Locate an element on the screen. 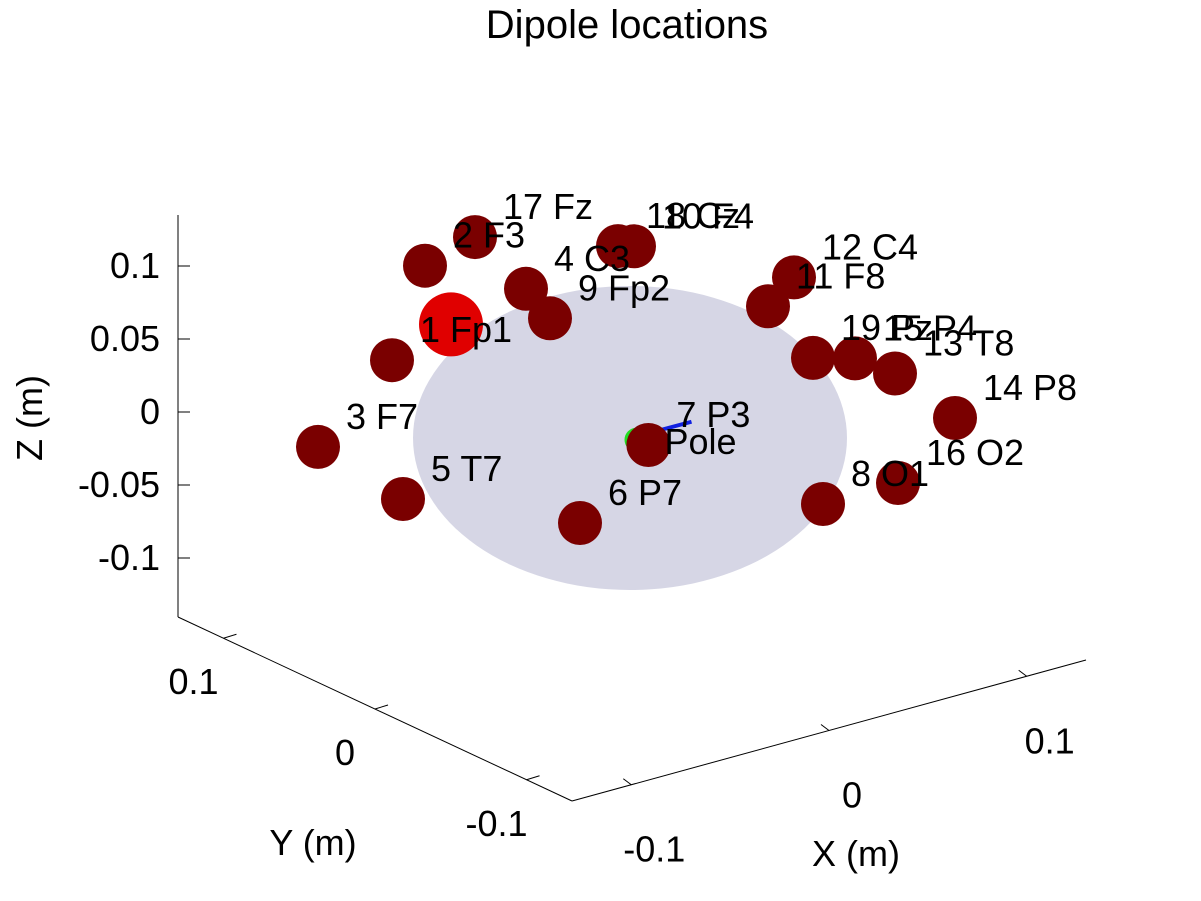 This screenshot has width=1201, height=901. electrode-label: 12 C4 is located at coordinates (870, 246).